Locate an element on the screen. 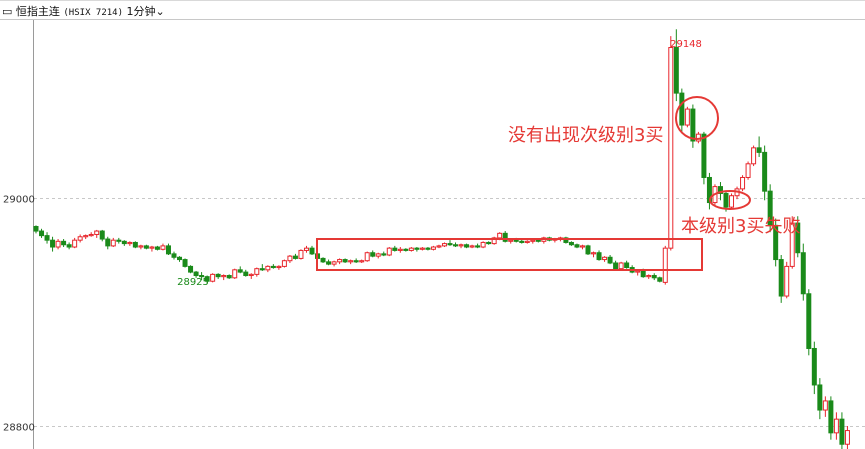 The image size is (865, 449). annotation-third-buy-fail: 本级别3买失败 is located at coordinates (740, 226).